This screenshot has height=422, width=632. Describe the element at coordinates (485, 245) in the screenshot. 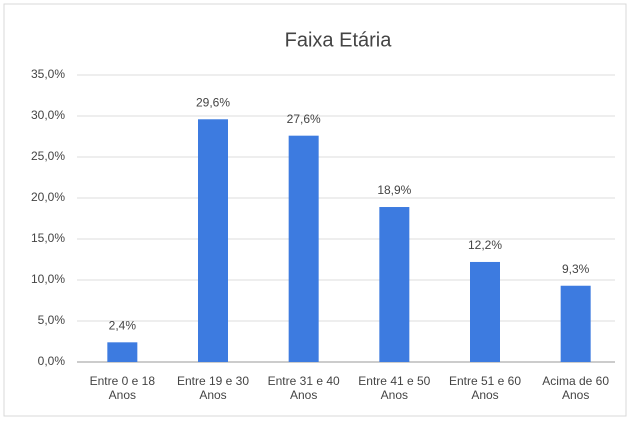

I see `data-label: 12,2%` at that location.